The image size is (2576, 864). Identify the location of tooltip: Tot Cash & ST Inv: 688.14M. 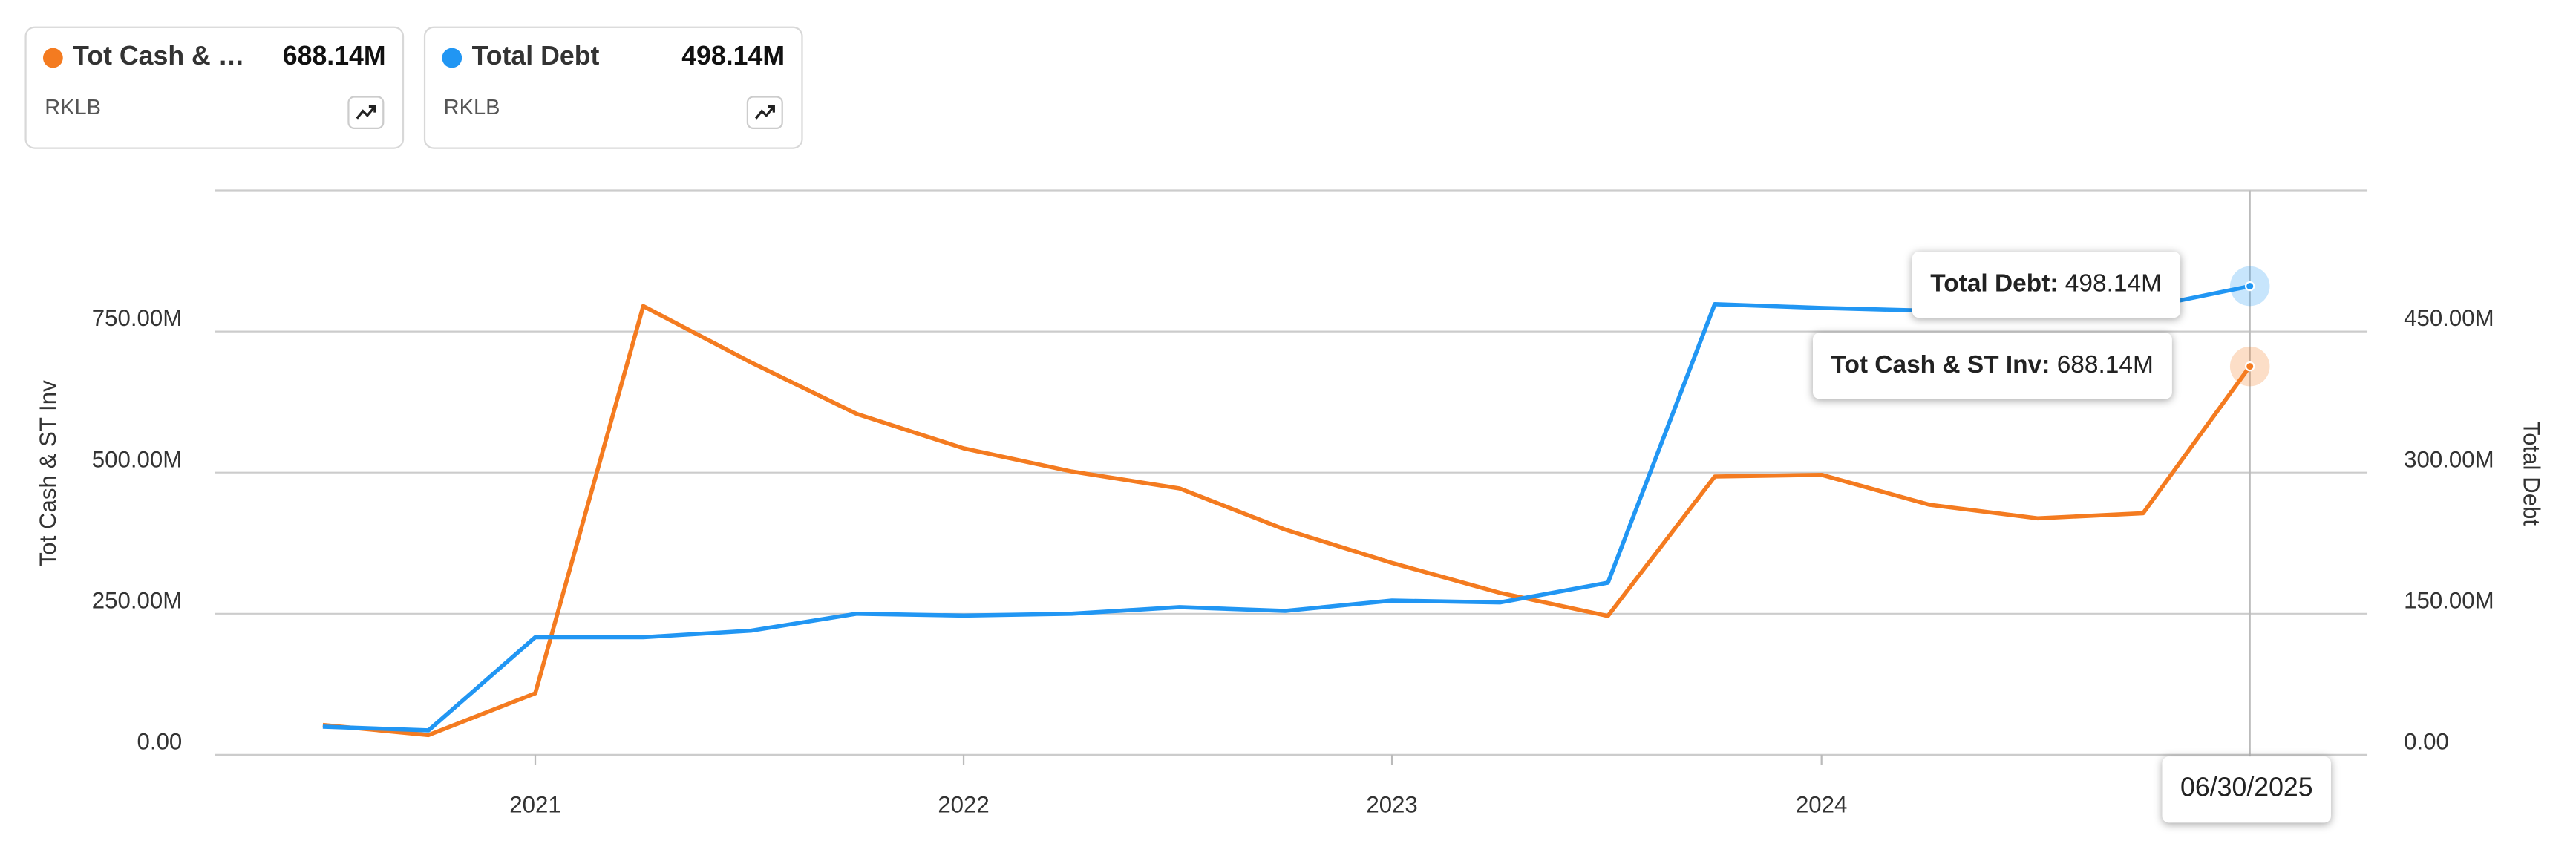
(1992, 366).